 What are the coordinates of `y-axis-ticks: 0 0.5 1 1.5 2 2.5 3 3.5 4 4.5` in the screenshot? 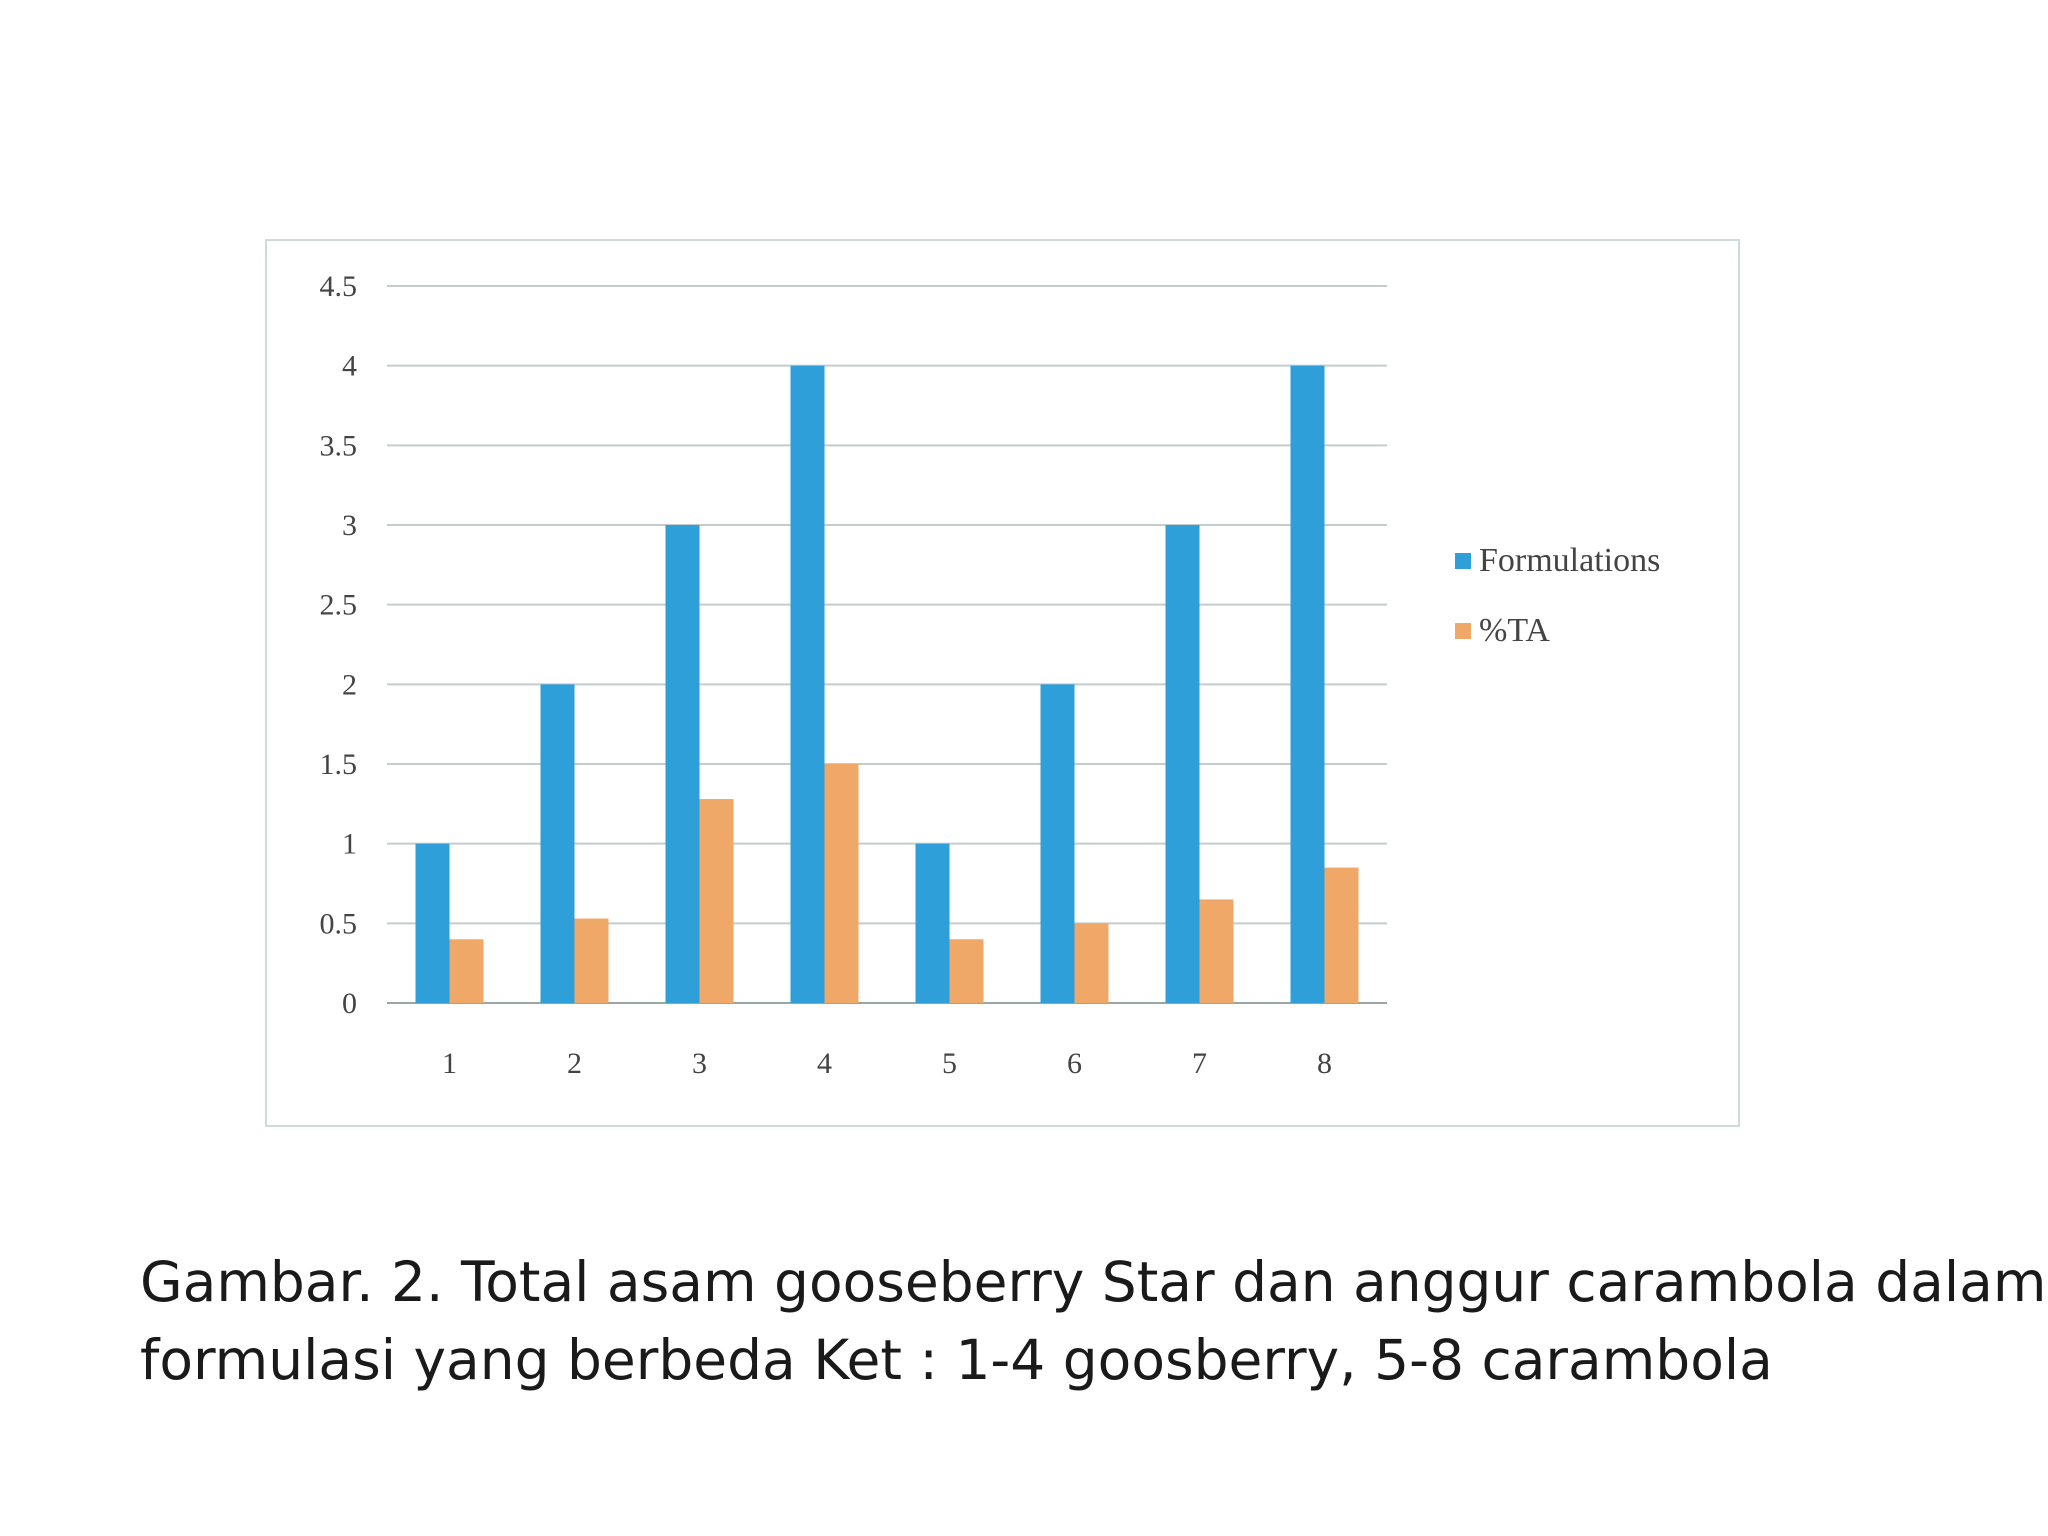 It's located at (339, 645).